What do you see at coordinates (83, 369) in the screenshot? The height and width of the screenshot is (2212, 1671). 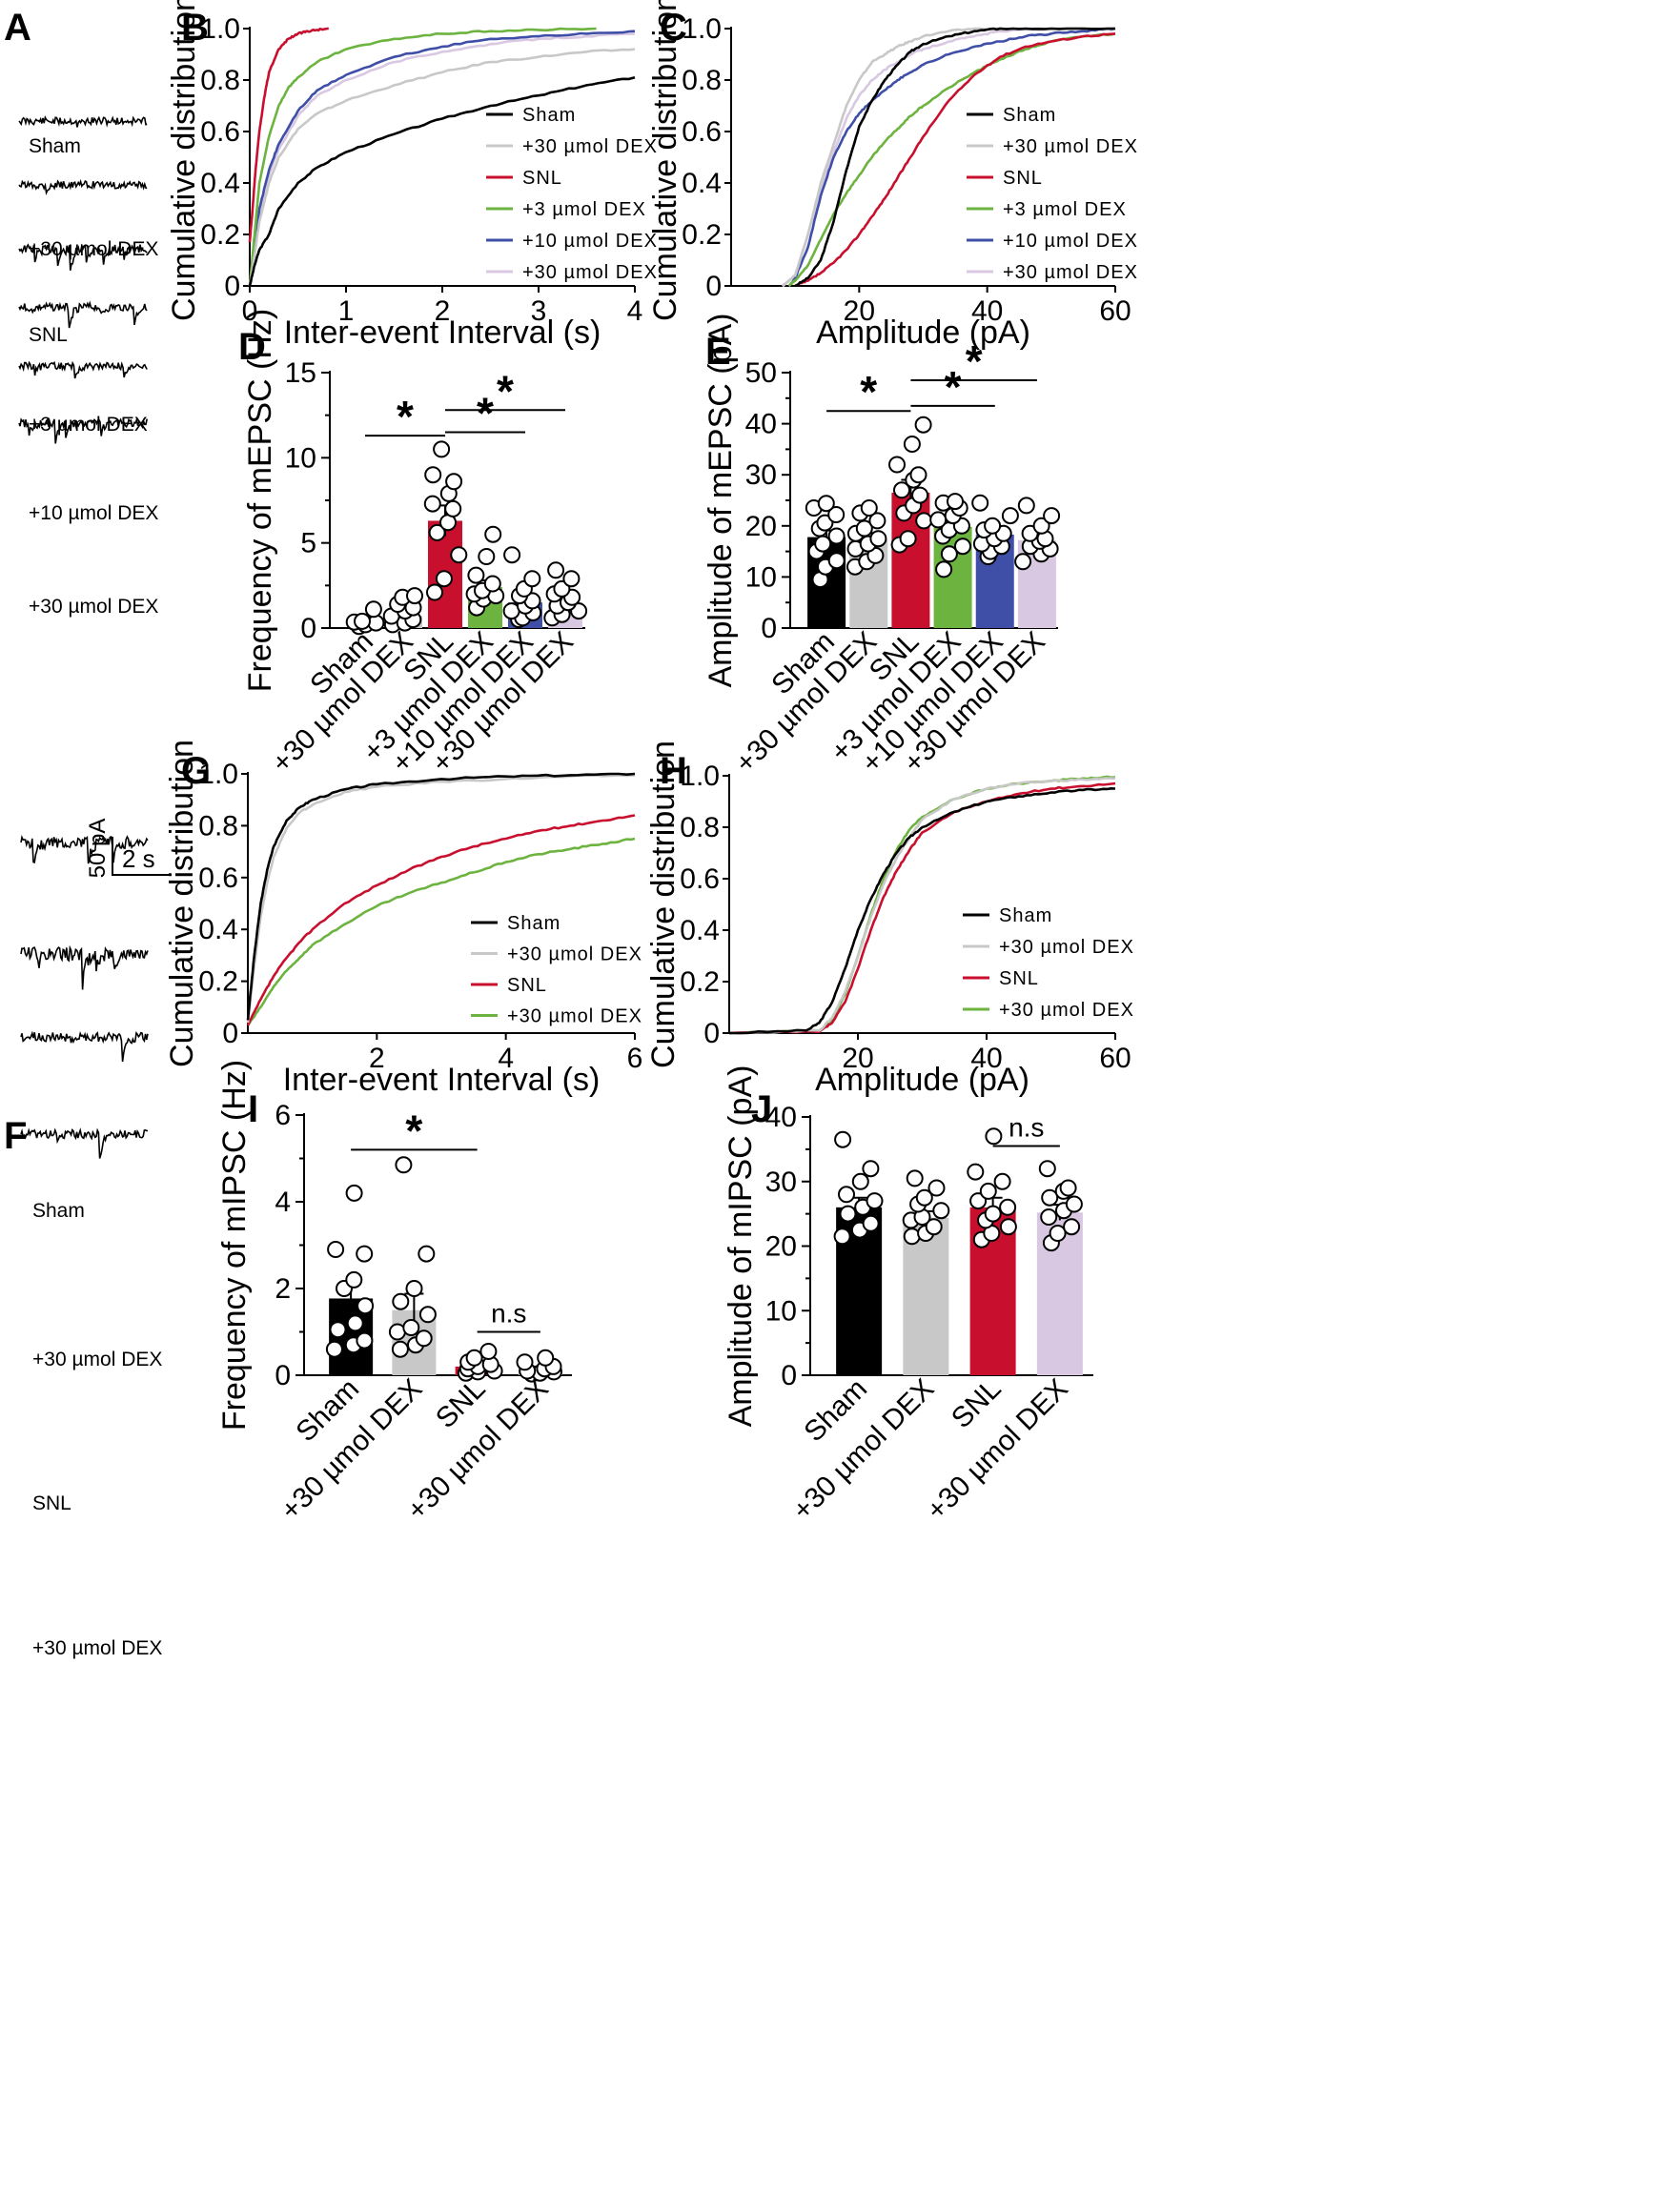 I see `trace-a-dex10` at bounding box center [83, 369].